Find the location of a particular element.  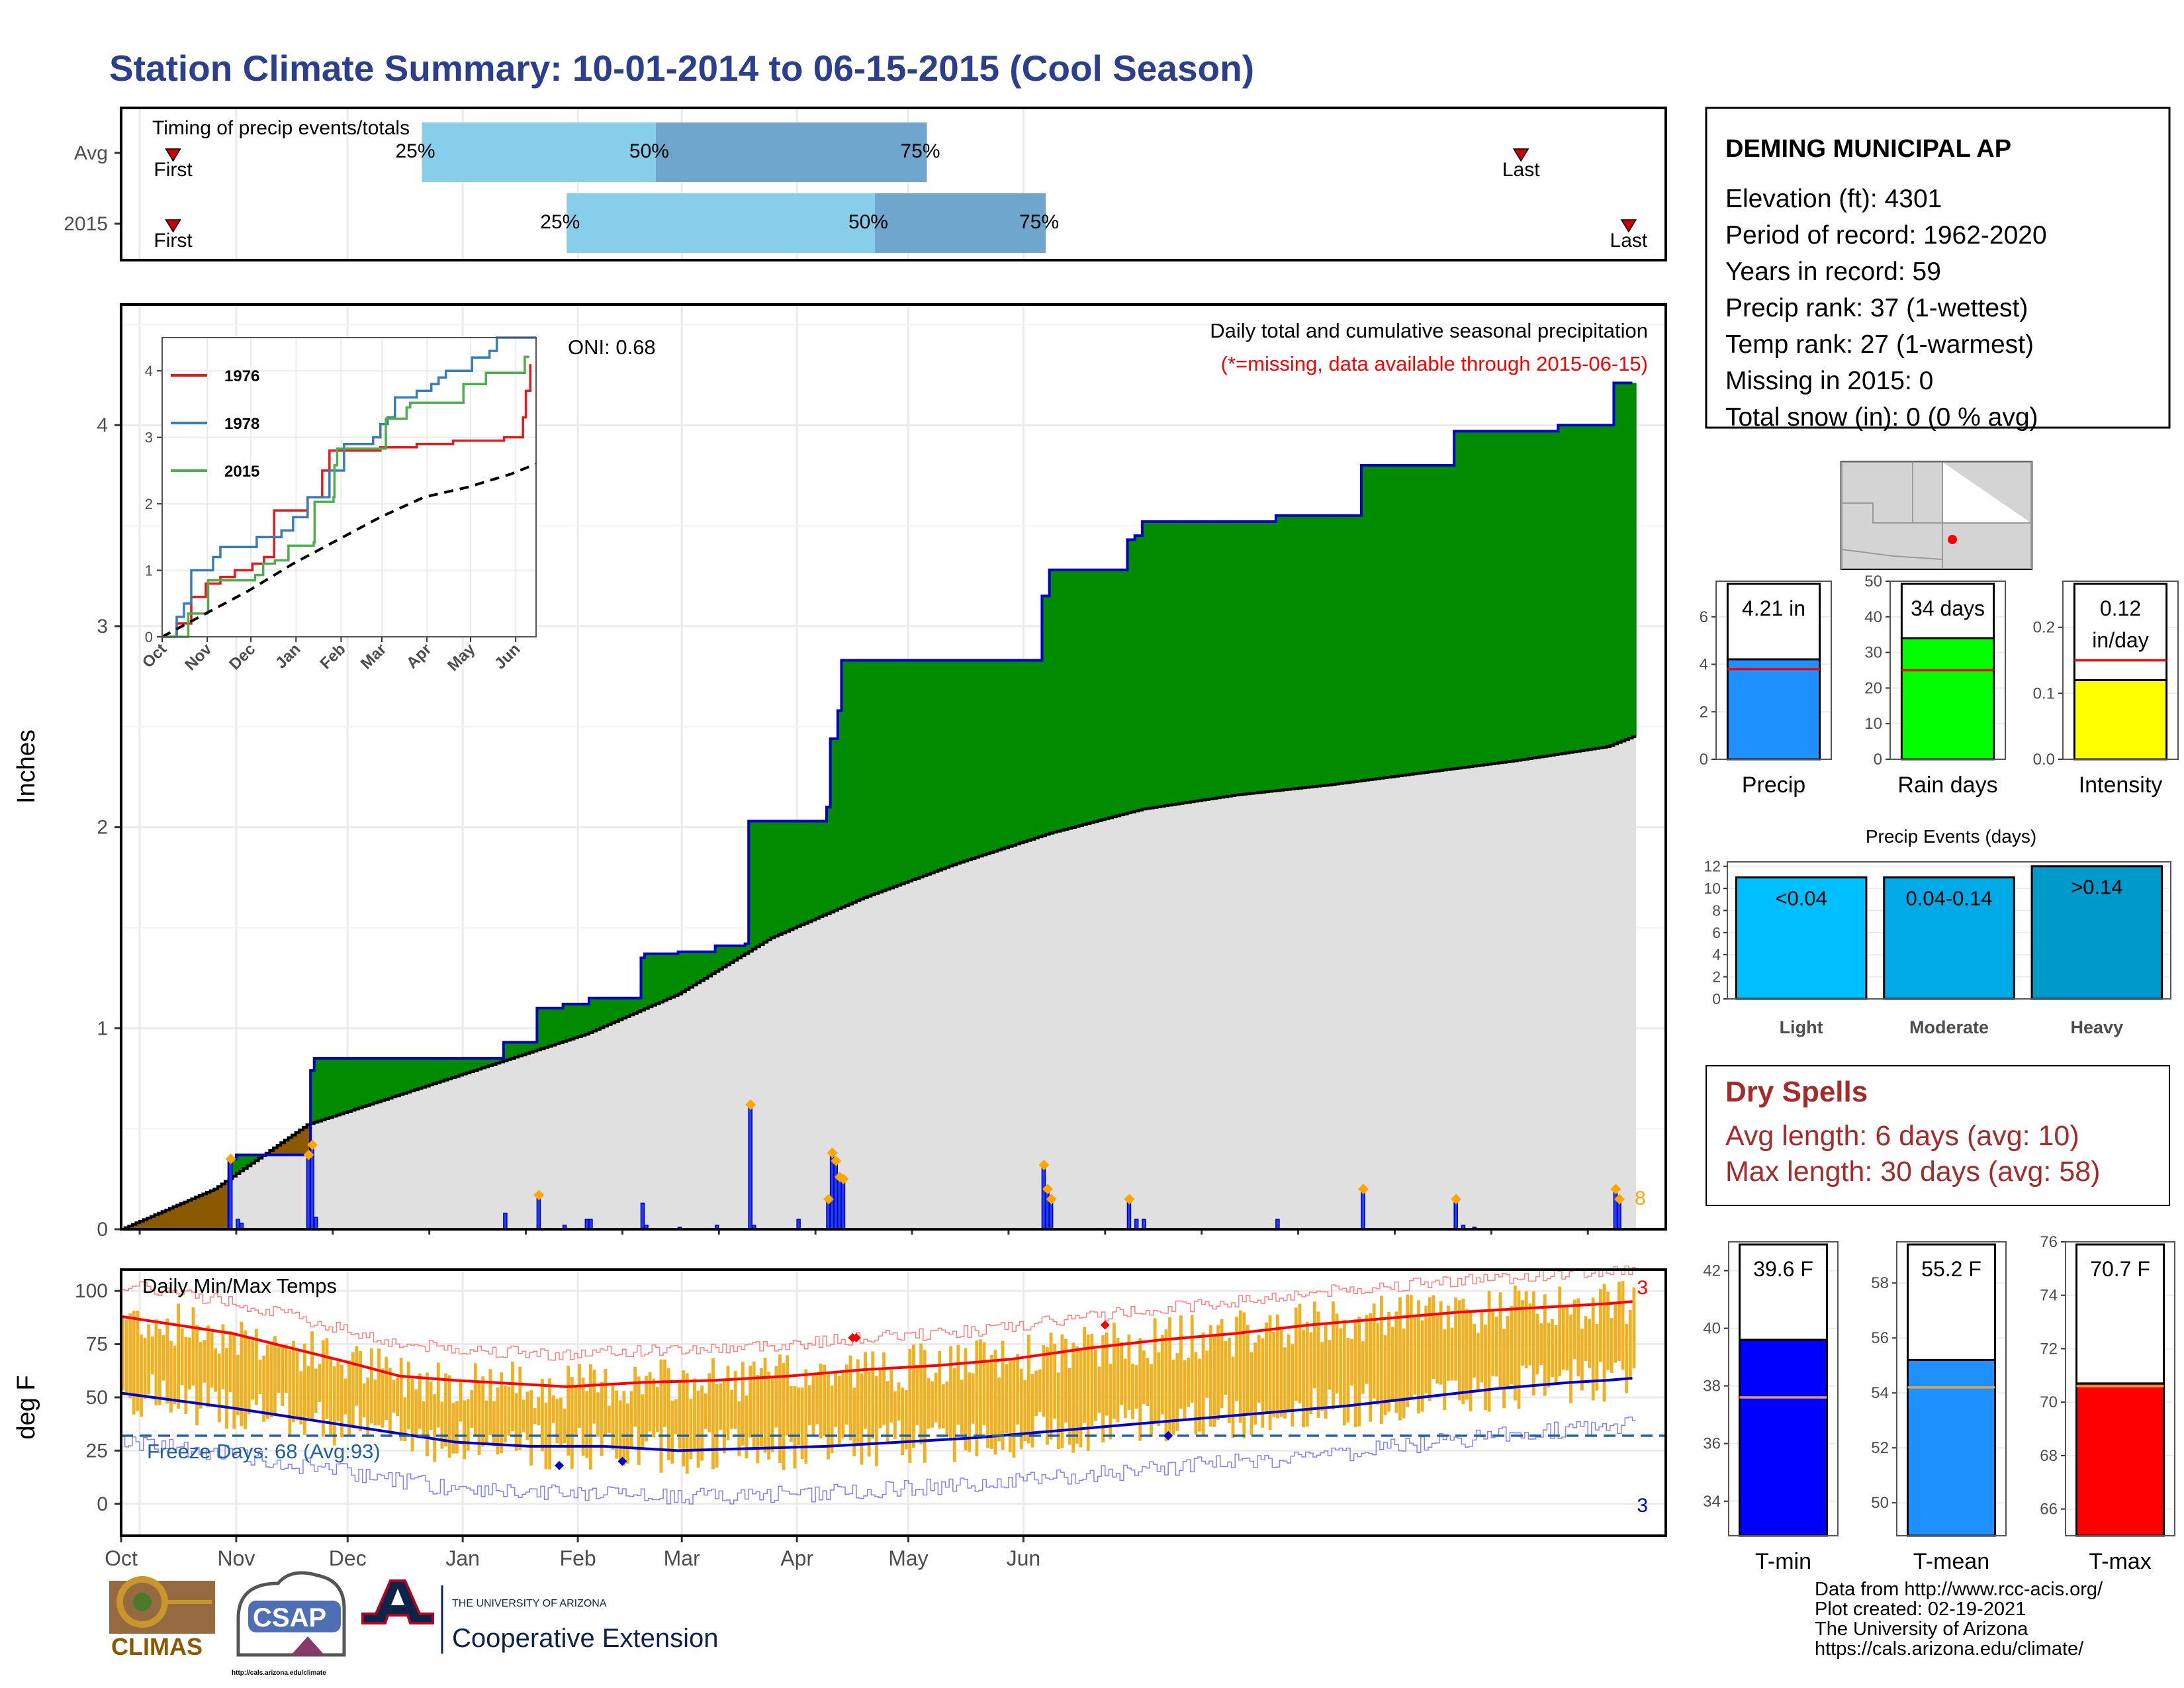

climas-logo: CLIMAS is located at coordinates (162, 1618).